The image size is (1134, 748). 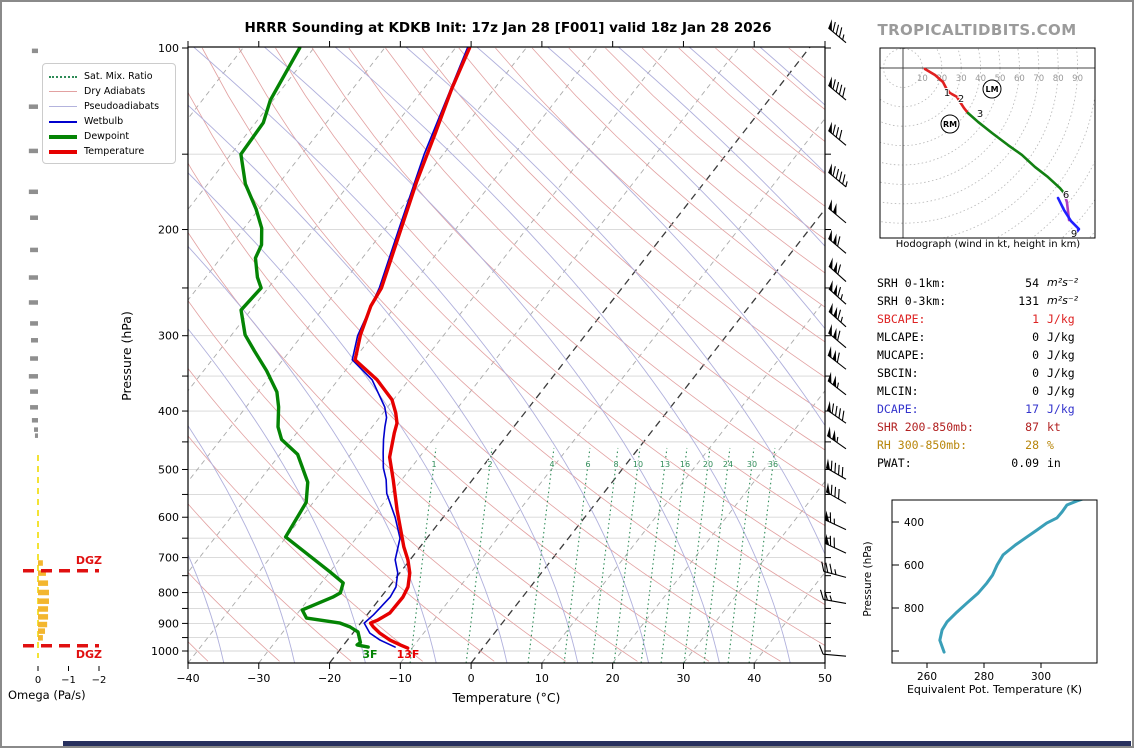 I want to click on pressure-tick-label: 500, so click(x=168, y=469).